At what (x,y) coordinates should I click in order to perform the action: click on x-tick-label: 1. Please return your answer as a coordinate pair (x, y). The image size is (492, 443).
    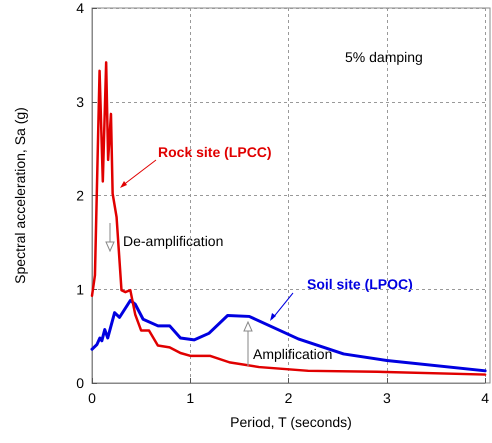
    Looking at the image, I should click on (190, 398).